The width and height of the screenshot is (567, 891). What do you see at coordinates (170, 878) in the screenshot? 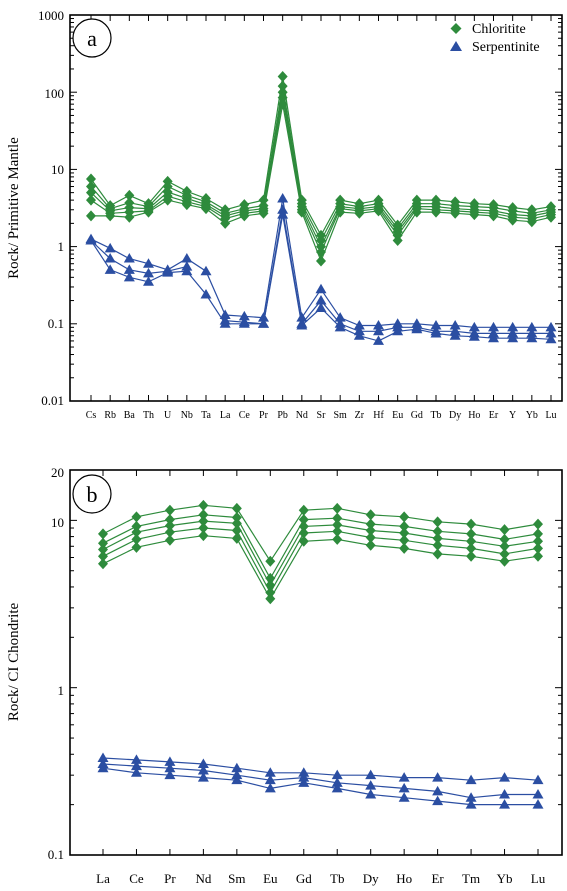
I see `x-tick-label: Pr` at bounding box center [170, 878].